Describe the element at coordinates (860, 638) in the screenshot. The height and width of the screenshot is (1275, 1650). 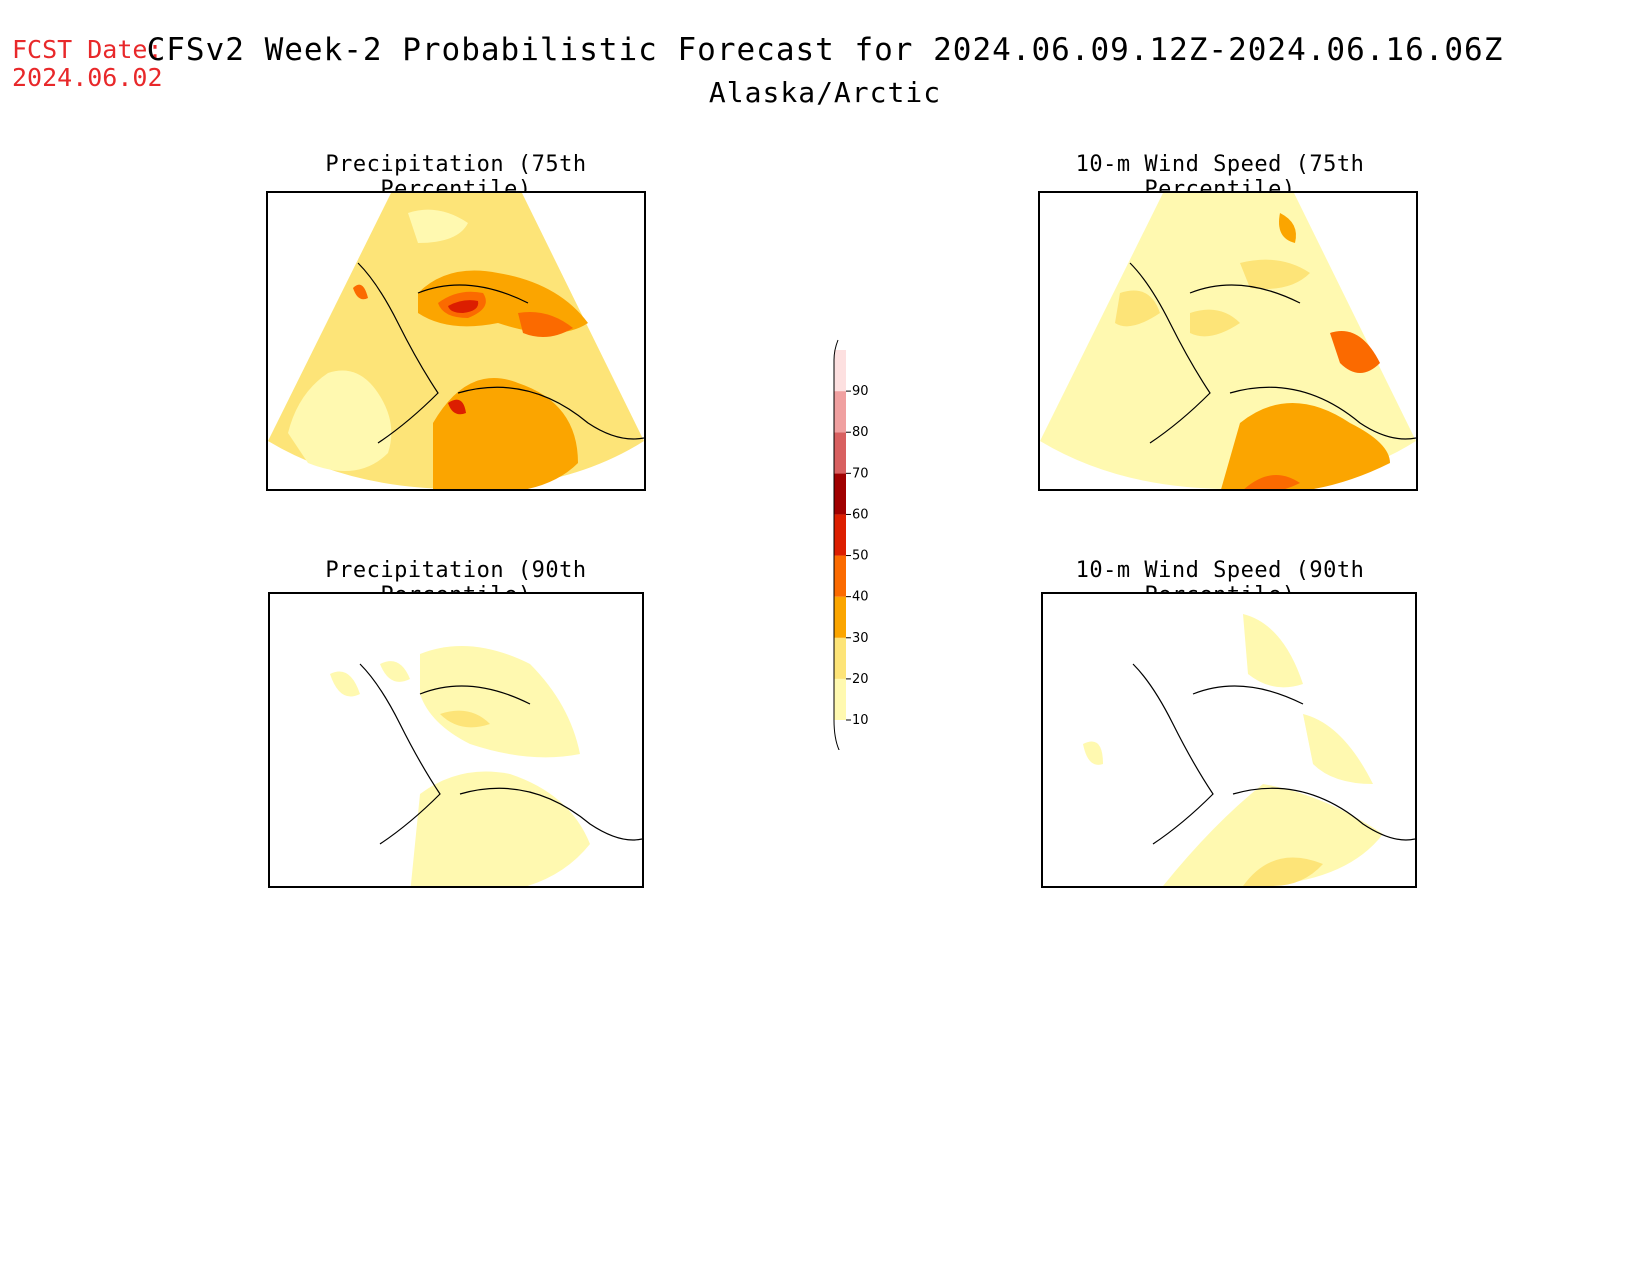
I see `colorbar-tick-label: 30` at that location.